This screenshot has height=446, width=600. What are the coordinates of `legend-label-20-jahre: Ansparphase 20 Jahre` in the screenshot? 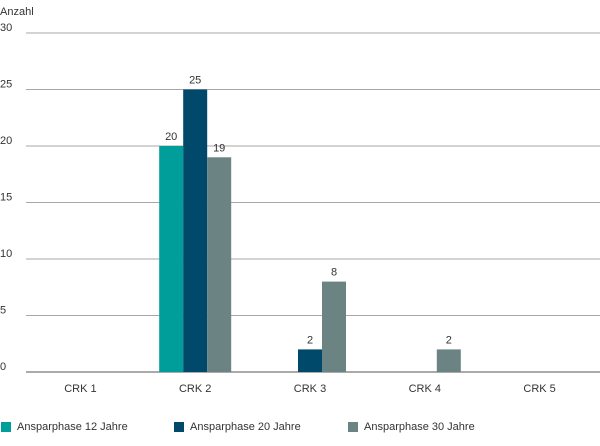 It's located at (245, 427).